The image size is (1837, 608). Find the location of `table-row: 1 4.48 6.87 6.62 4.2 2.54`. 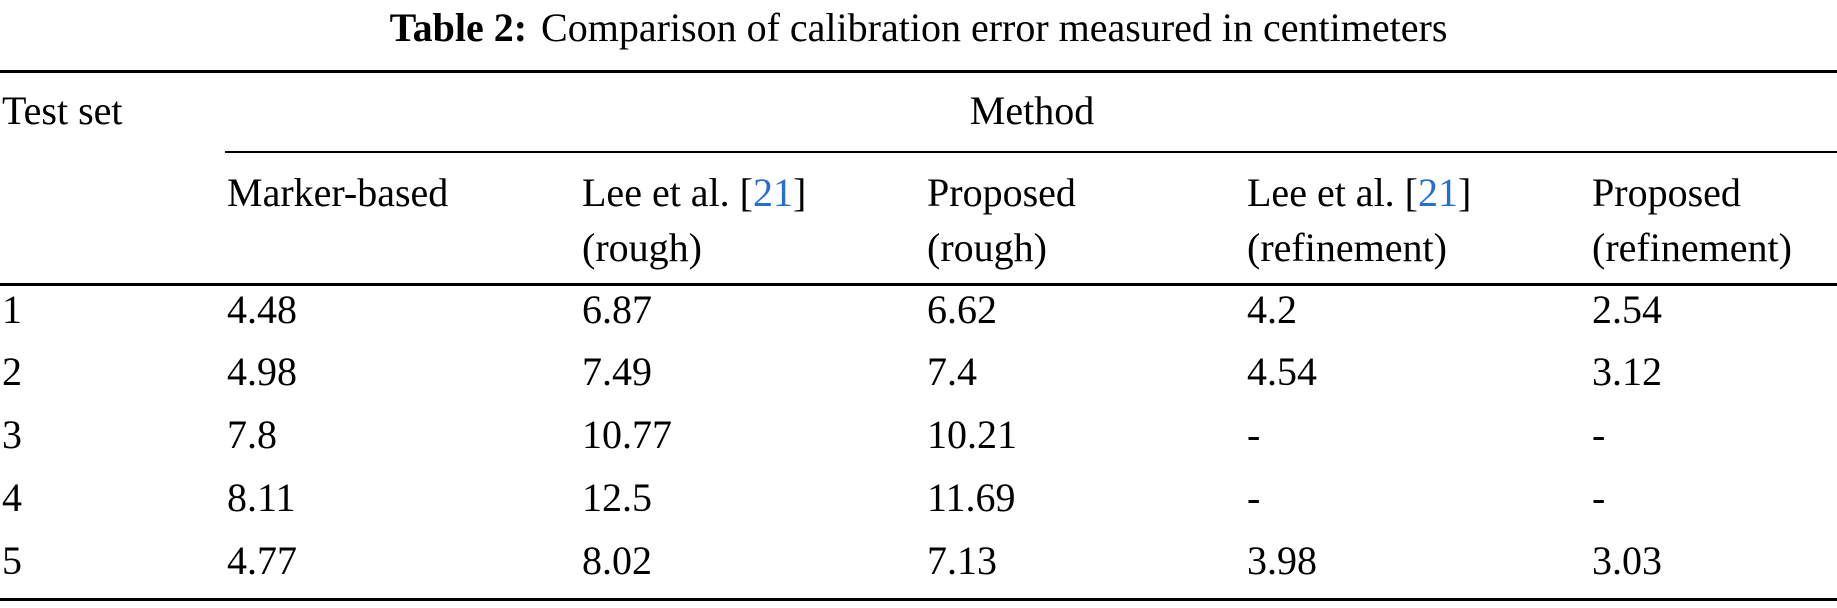

table-row: 1 4.48 6.87 6.62 4.2 2.54 is located at coordinates (918, 316).